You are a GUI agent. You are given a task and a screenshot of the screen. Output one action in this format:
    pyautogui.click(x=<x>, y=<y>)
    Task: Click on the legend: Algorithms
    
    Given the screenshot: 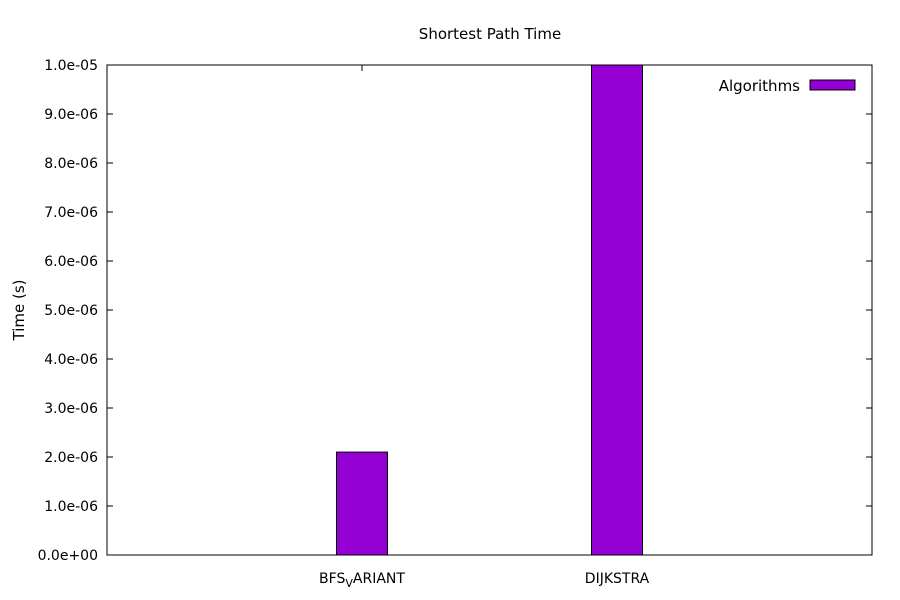 What is the action you would take?
    pyautogui.click(x=787, y=86)
    